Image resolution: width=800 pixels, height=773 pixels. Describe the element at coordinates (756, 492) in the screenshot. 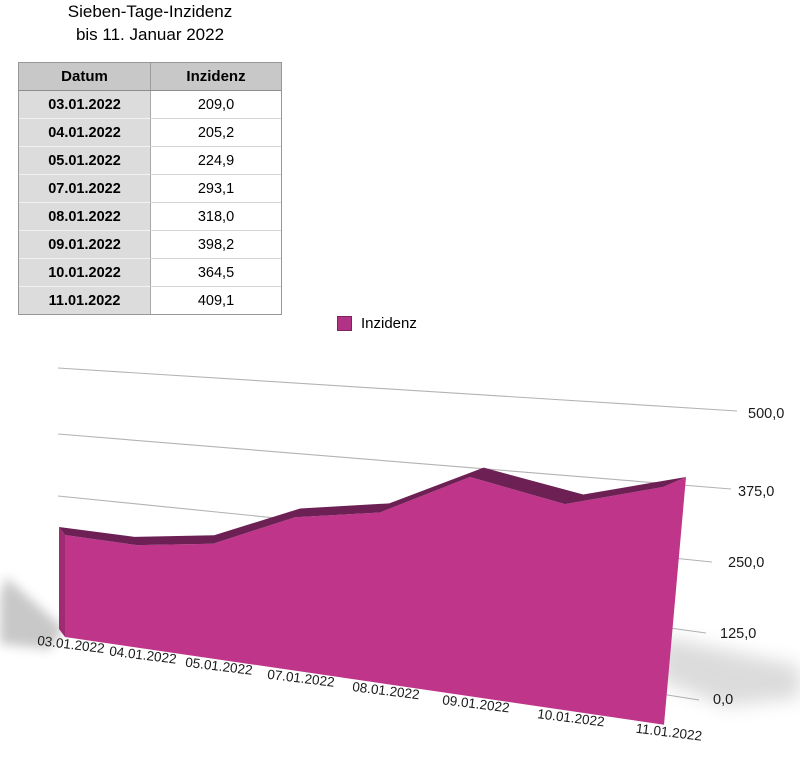

I see `y-axis-label: 375,0` at that location.